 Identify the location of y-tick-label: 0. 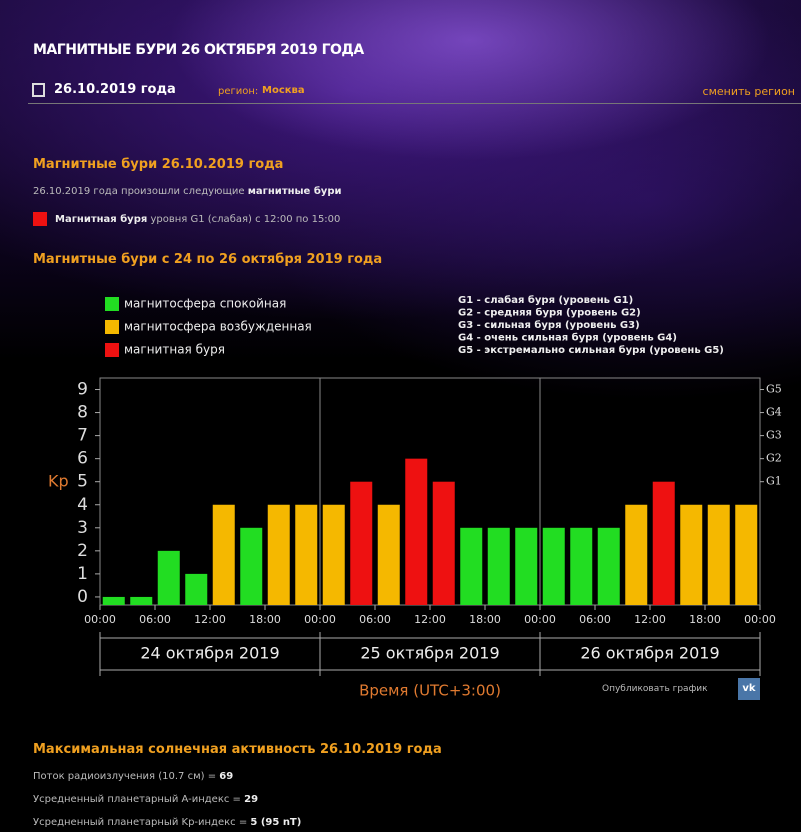
(82, 597).